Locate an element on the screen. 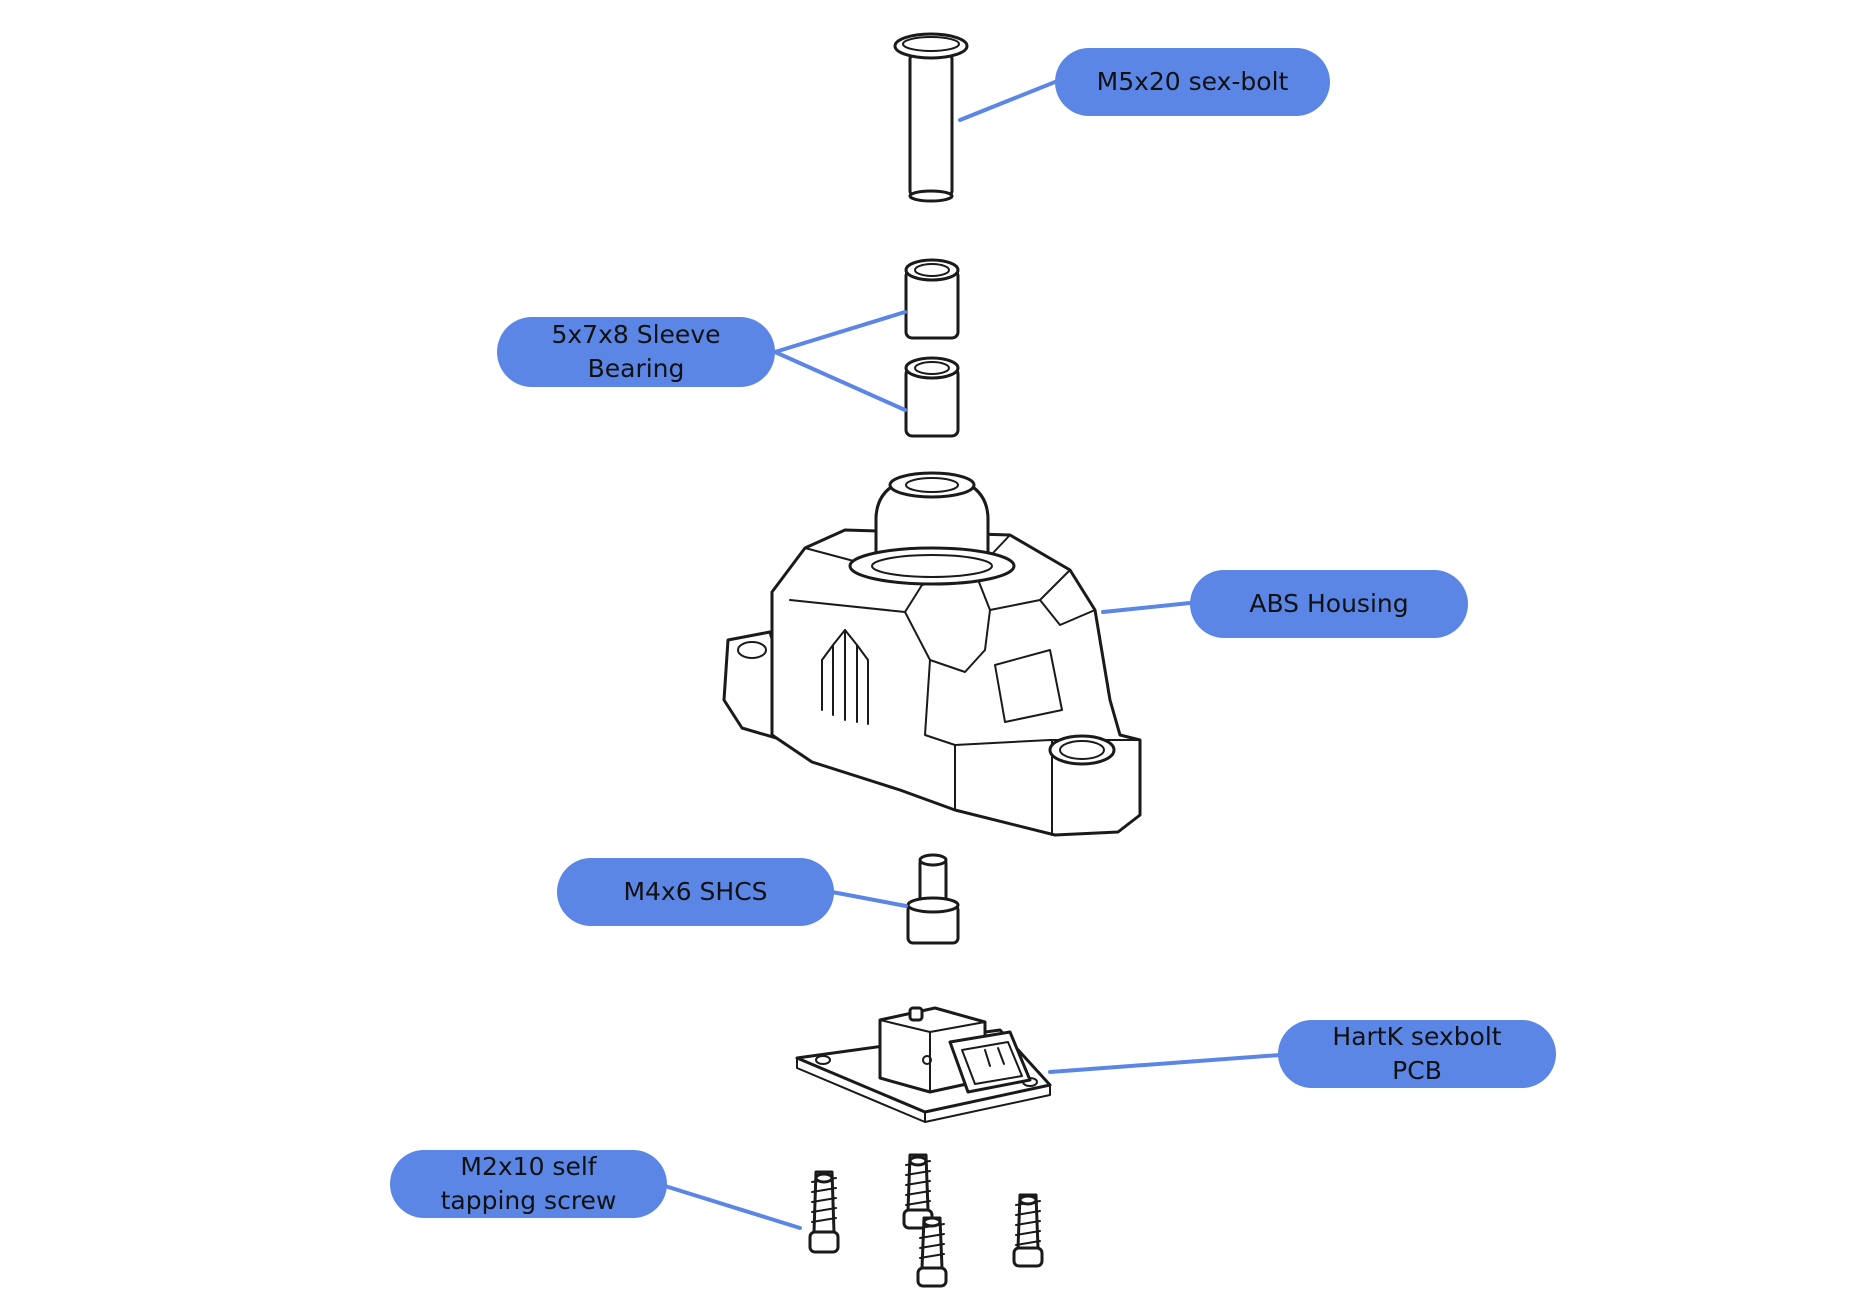 This screenshot has height=1310, width=1865. callout-shcs-line-1: M4x6 SHCS is located at coordinates (695, 891).